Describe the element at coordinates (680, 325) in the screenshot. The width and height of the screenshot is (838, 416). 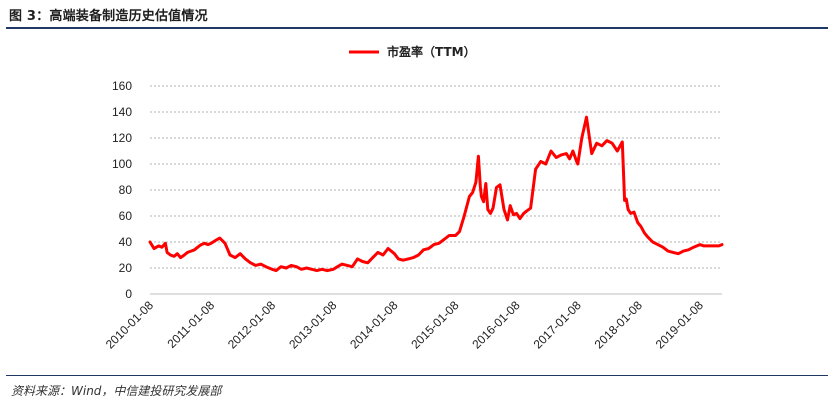
I see `x-tick-label: 2019-01-08` at that location.